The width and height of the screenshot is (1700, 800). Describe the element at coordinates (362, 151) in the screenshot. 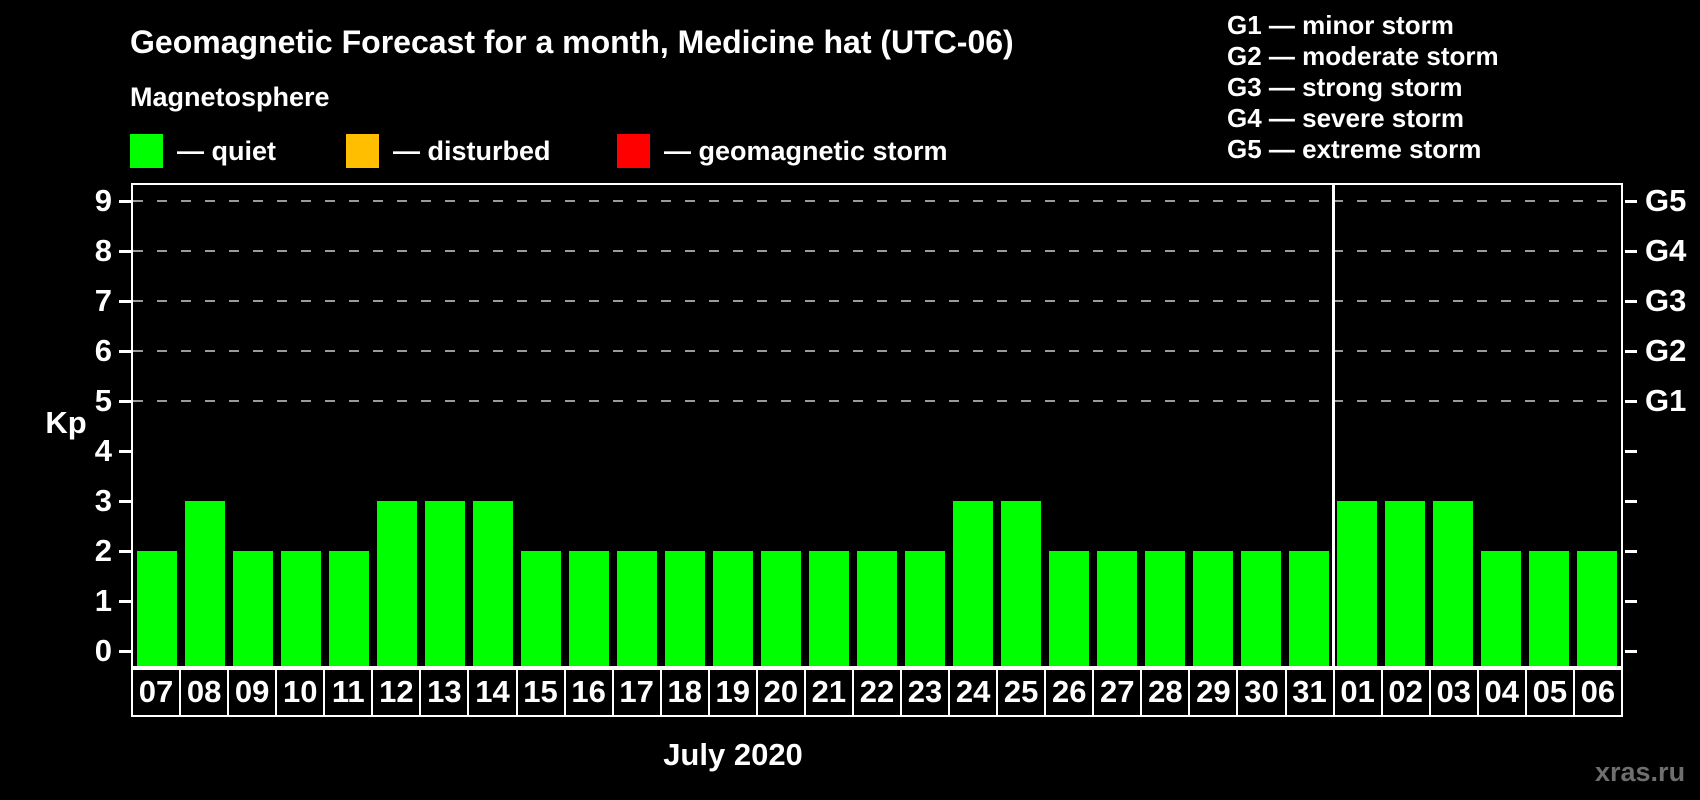

I see `disturbed-color-swatch` at that location.